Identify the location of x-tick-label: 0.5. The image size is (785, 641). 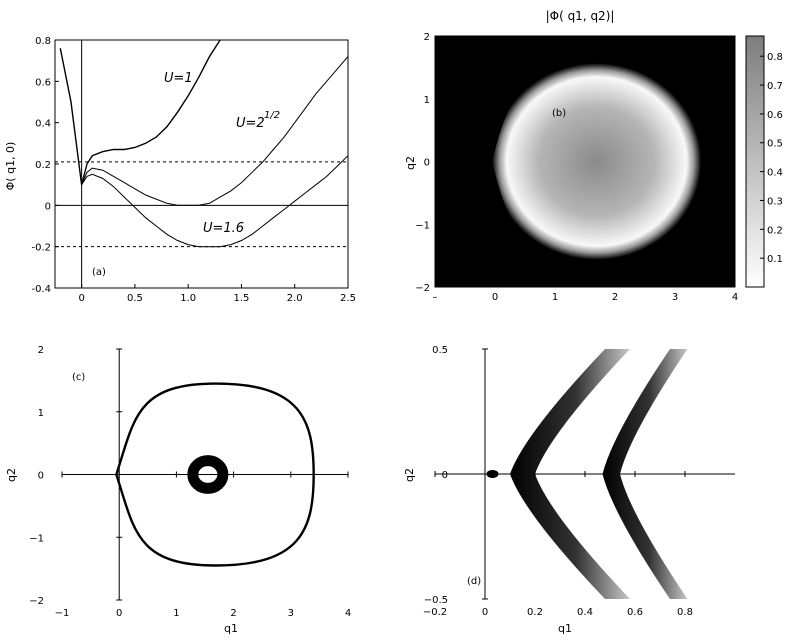
(135, 298).